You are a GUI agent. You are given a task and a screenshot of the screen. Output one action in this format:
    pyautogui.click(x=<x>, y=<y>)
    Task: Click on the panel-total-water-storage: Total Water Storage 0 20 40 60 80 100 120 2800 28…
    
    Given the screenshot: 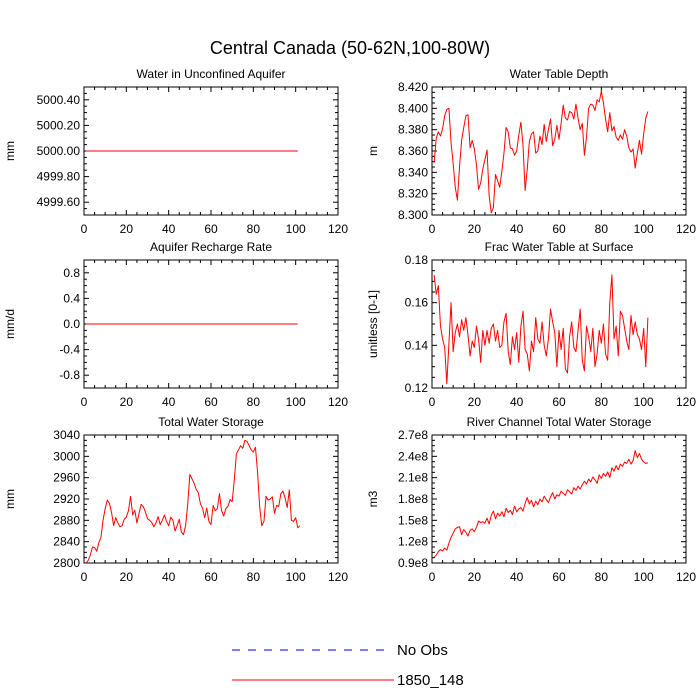 What is the action you would take?
    pyautogui.click(x=175, y=499)
    